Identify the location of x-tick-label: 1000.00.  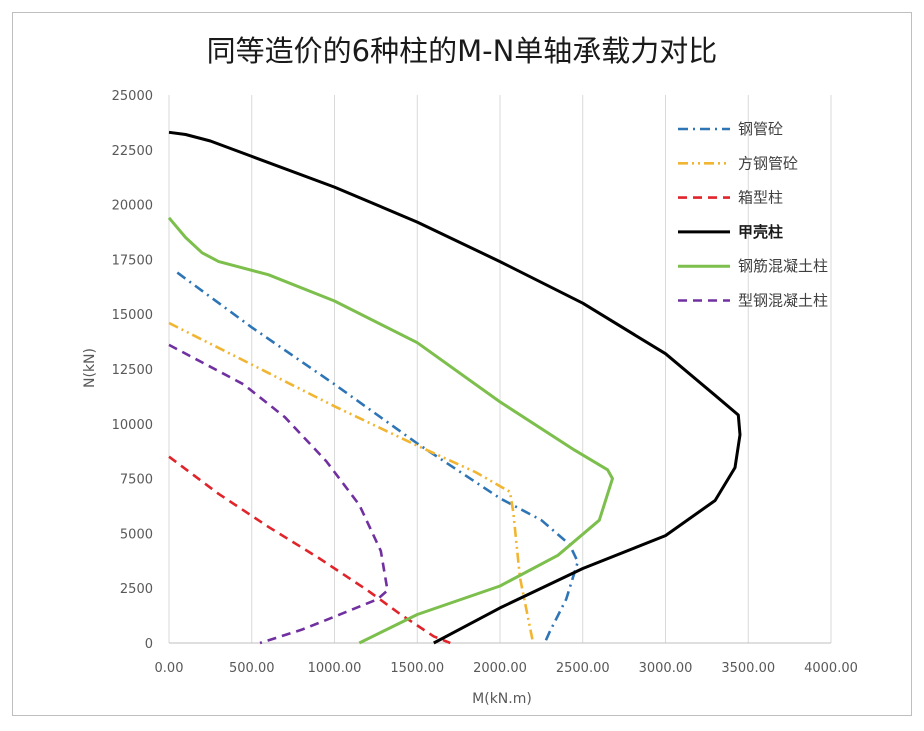
(335, 668).